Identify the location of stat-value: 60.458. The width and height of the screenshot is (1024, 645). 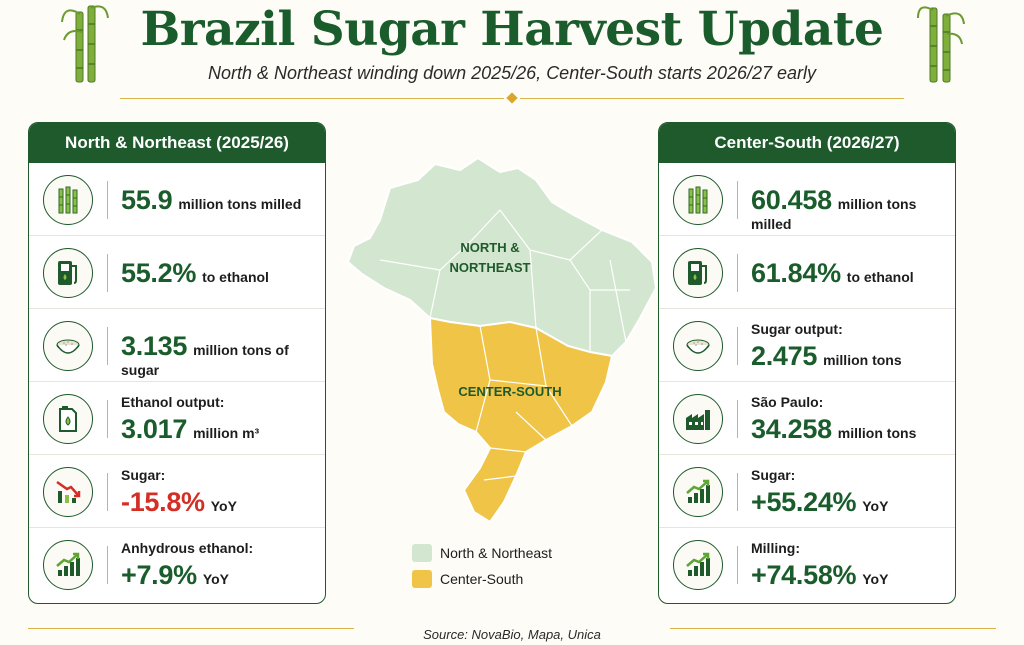
(791, 200).